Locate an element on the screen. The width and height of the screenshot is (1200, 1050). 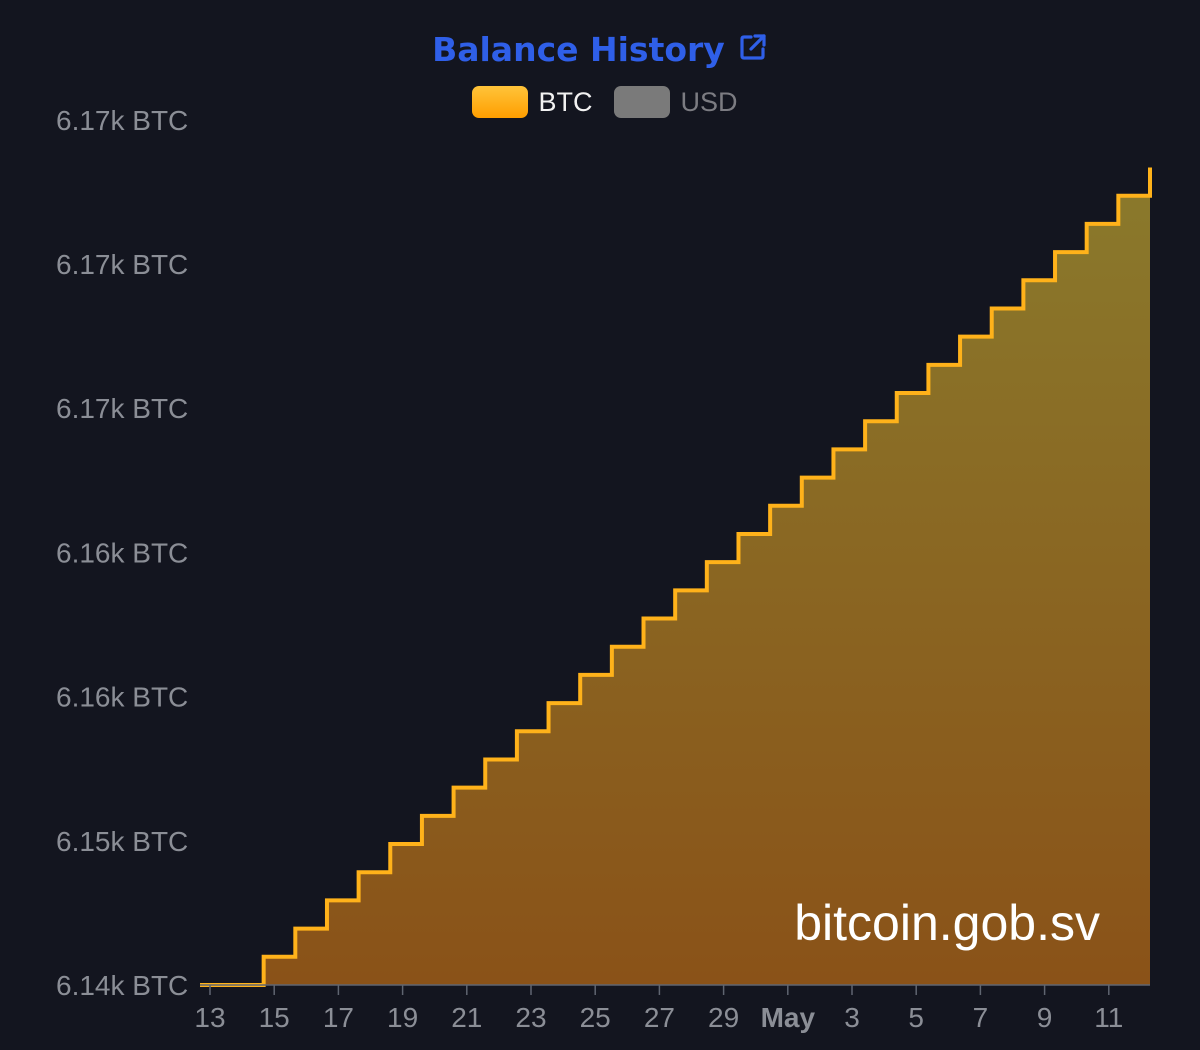
chart-header: Balance History is located at coordinates (600, 49).